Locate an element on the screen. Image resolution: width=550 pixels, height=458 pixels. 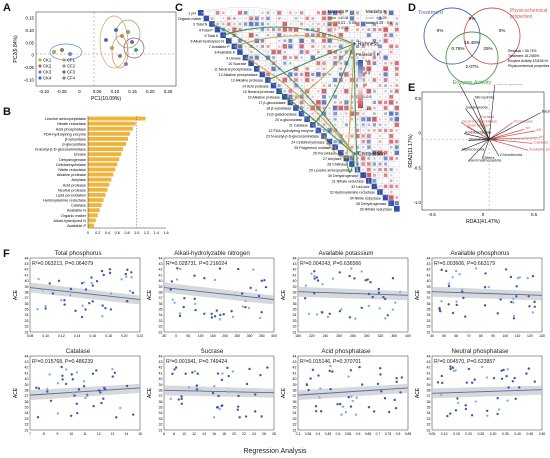
venn-residual-line: Physicochemical properties 45.4903% is located at coordinates (529, 66).